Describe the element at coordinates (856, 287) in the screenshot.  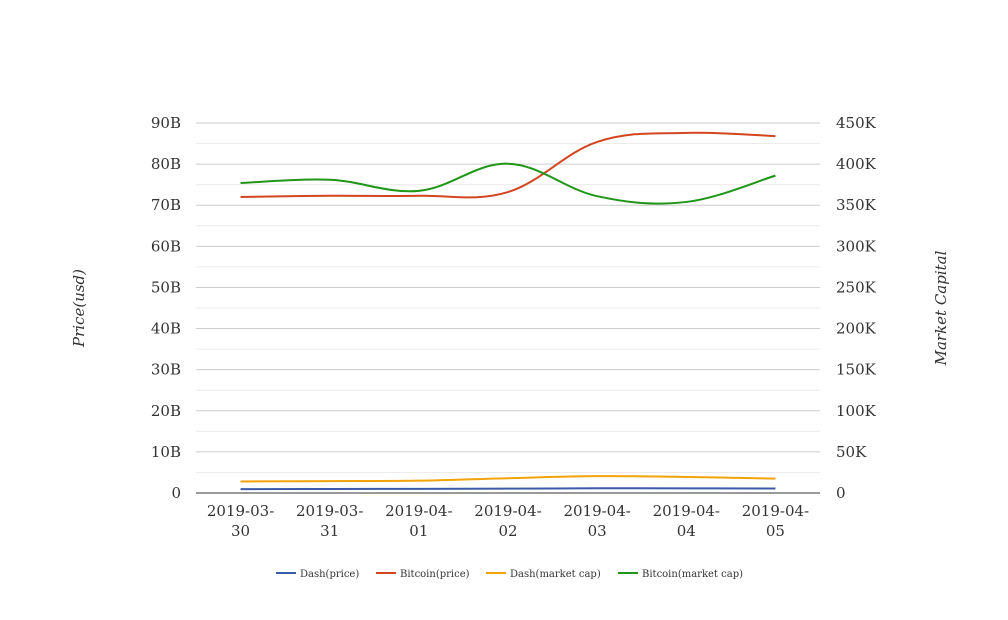
I see `right-tick-label: 250K` at that location.